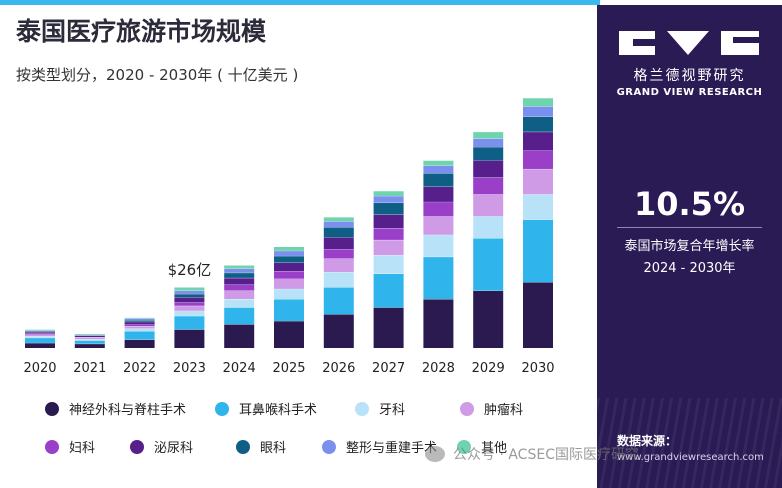 This screenshot has height=488, width=782. Describe the element at coordinates (435, 454) in the screenshot. I see `wechat-icon` at that location.